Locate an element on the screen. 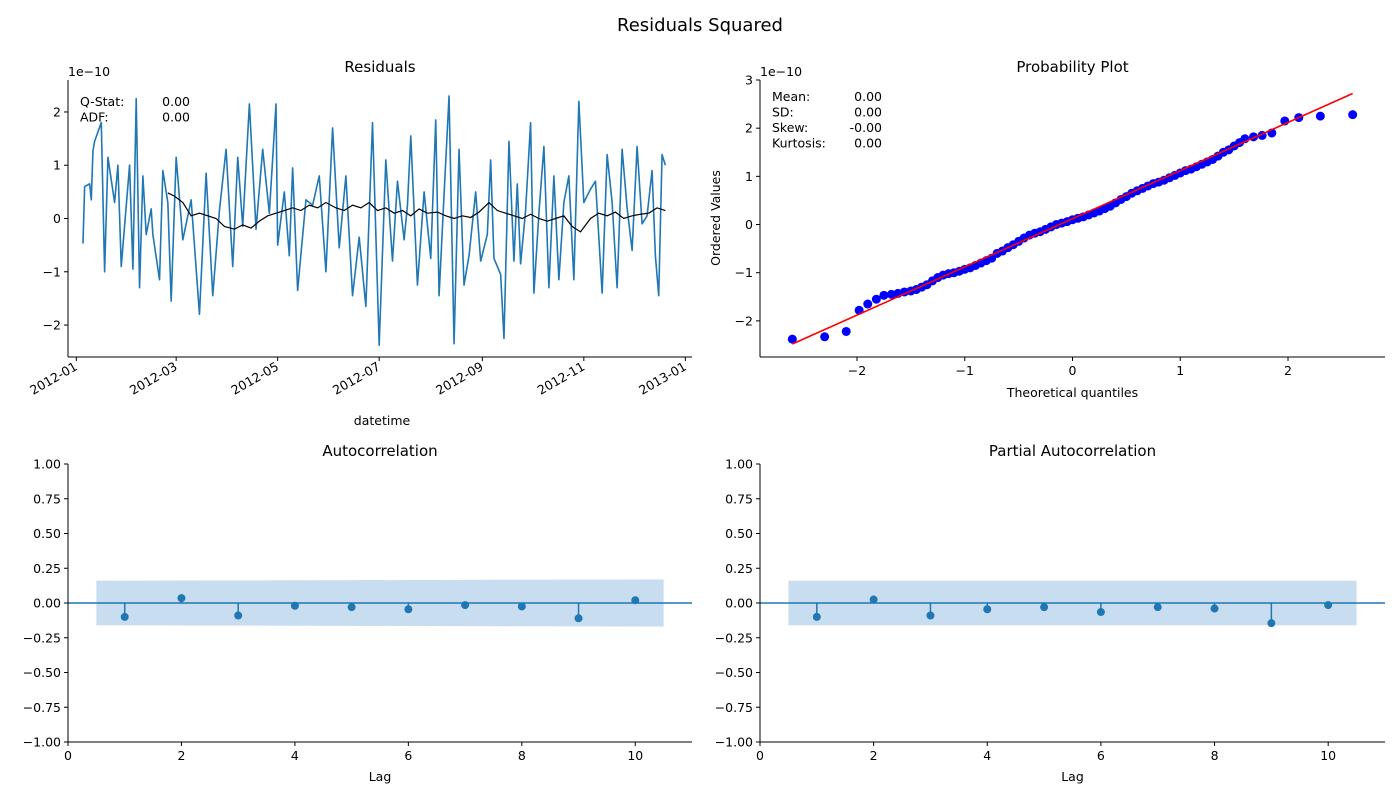 This screenshot has height=800, width=1400. residuals-scale-label: 1e−10 is located at coordinates (89, 71).